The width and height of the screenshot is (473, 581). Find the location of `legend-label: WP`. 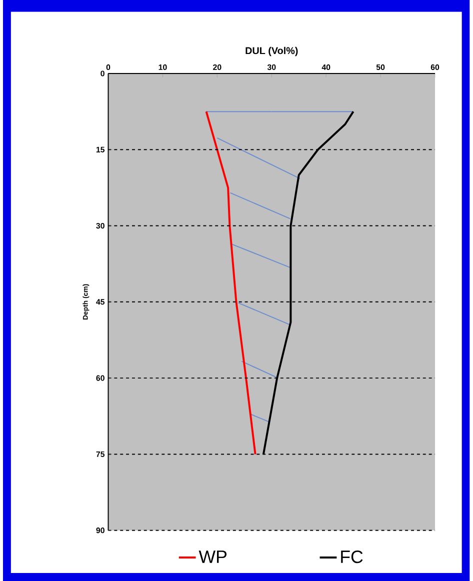

legend-label: WP is located at coordinates (212, 556).